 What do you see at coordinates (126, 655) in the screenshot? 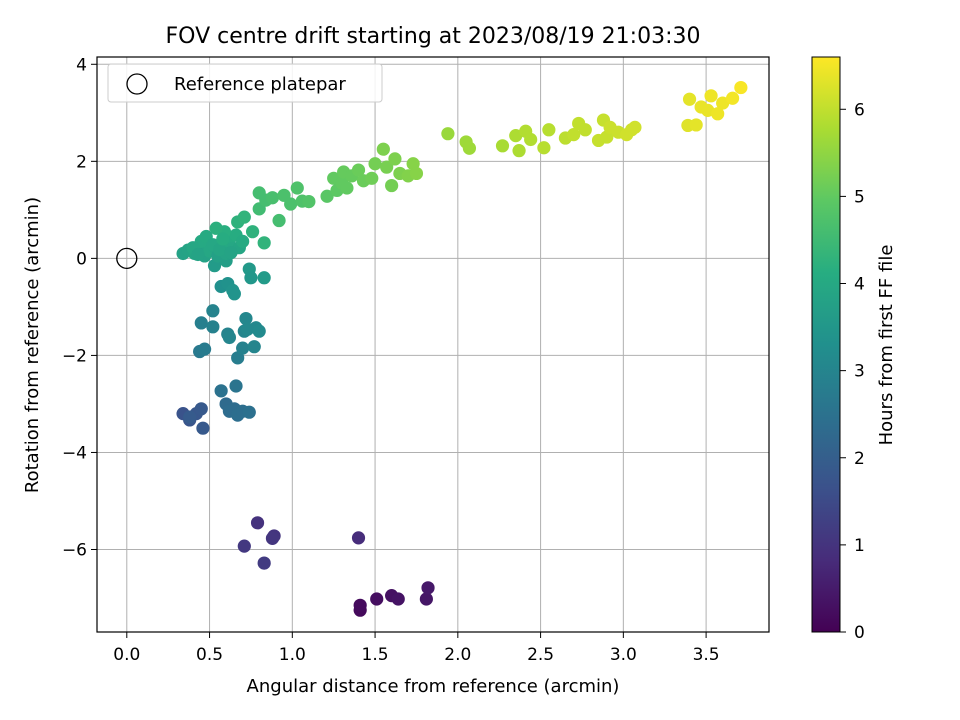
I see `x-tick-label: 0.0` at bounding box center [126, 655].